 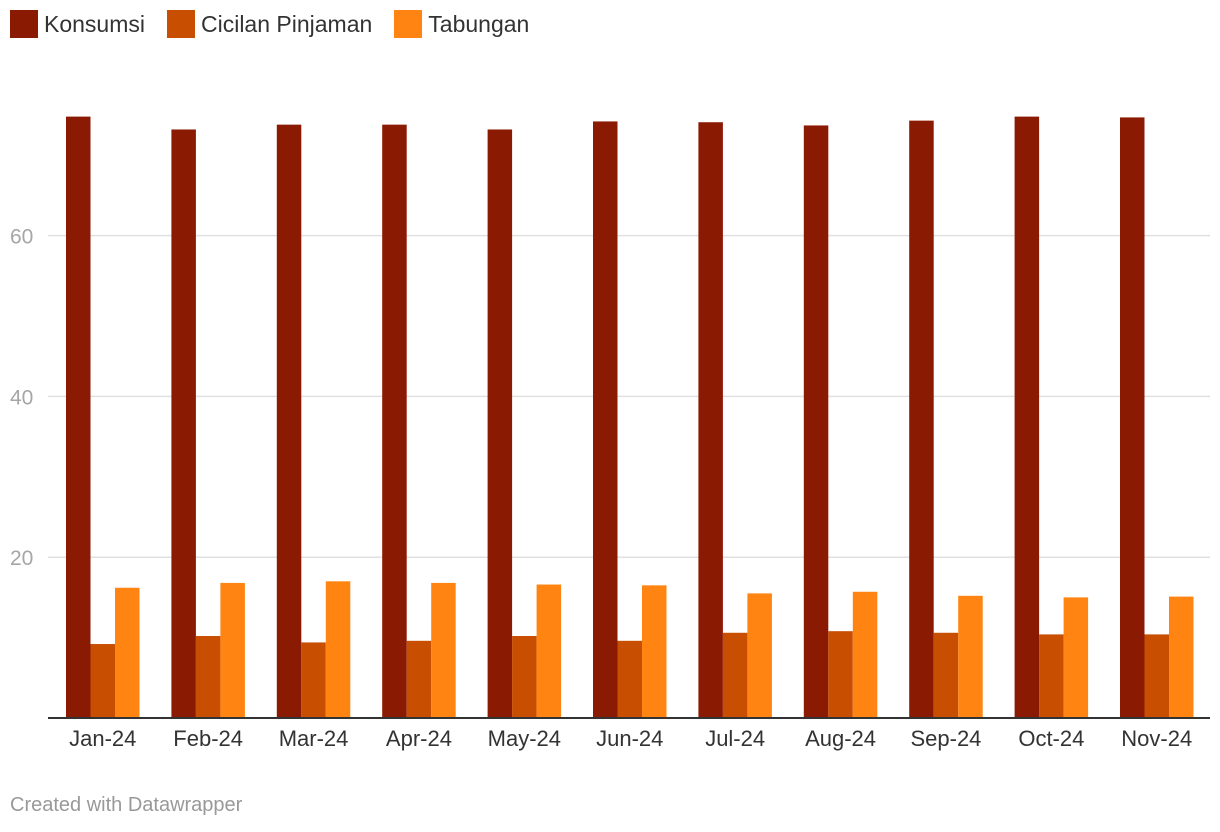 I want to click on legend-label-tabungan: Tabungan, so click(x=479, y=24).